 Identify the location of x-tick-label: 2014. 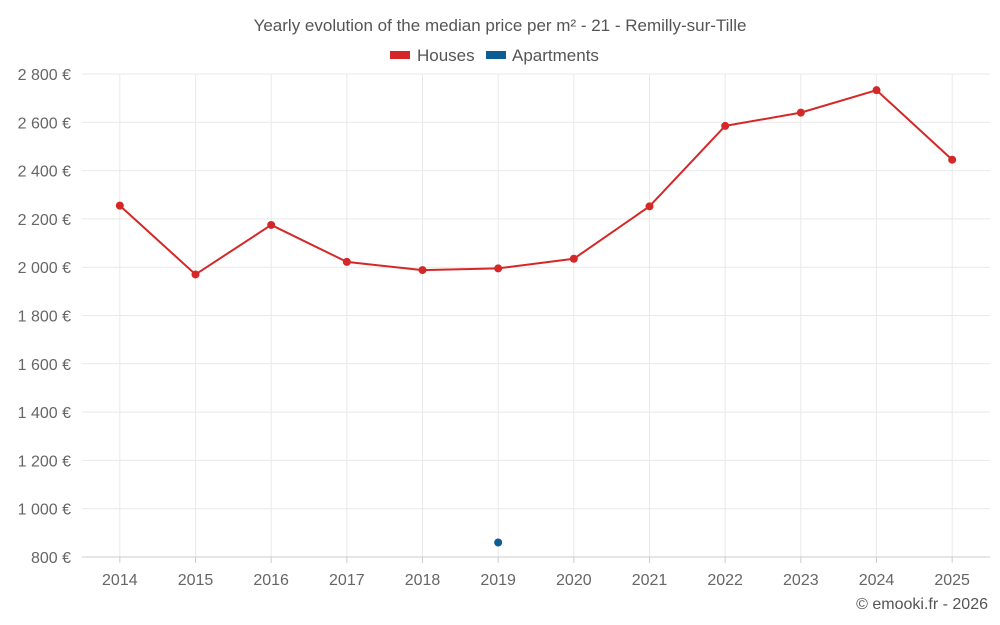
(120, 580).